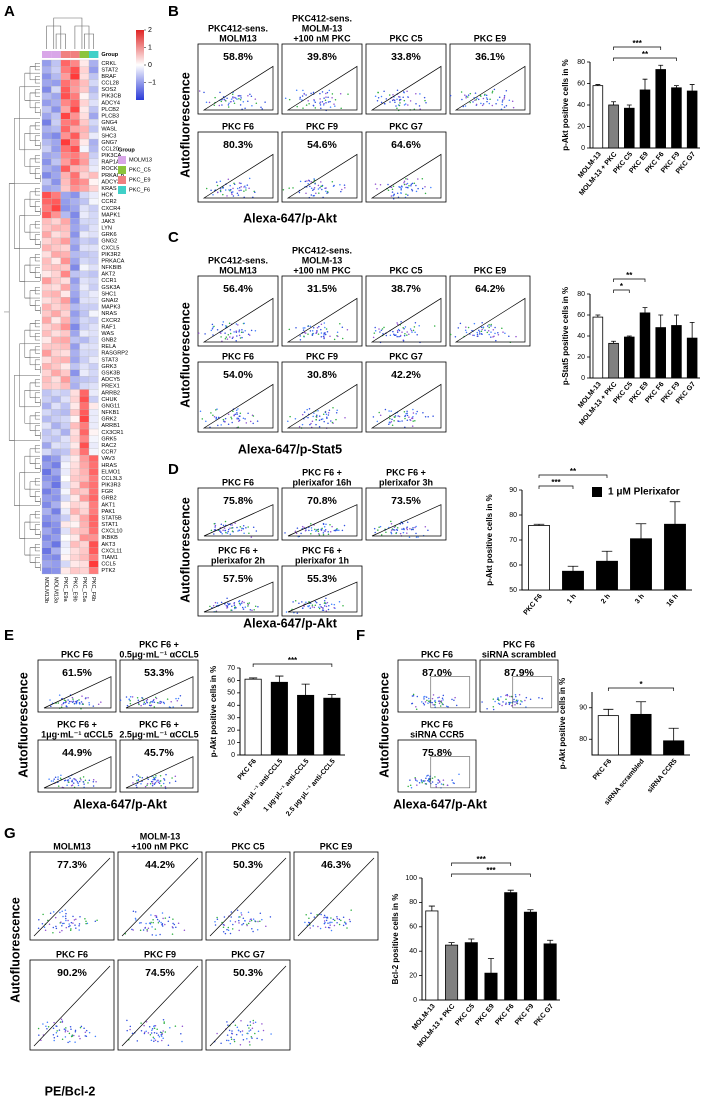 The height and width of the screenshot is (1104, 709). Describe the element at coordinates (108, 90) in the screenshot. I see `row-label: SOS2` at that location.